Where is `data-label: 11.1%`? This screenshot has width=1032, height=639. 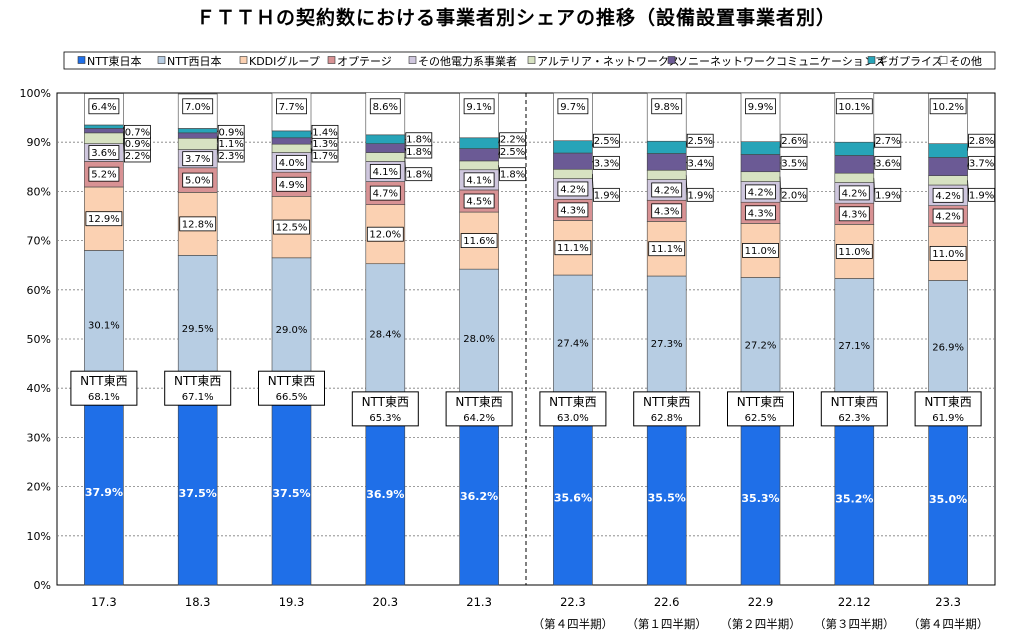
data-label: 11.1% is located at coordinates (667, 249).